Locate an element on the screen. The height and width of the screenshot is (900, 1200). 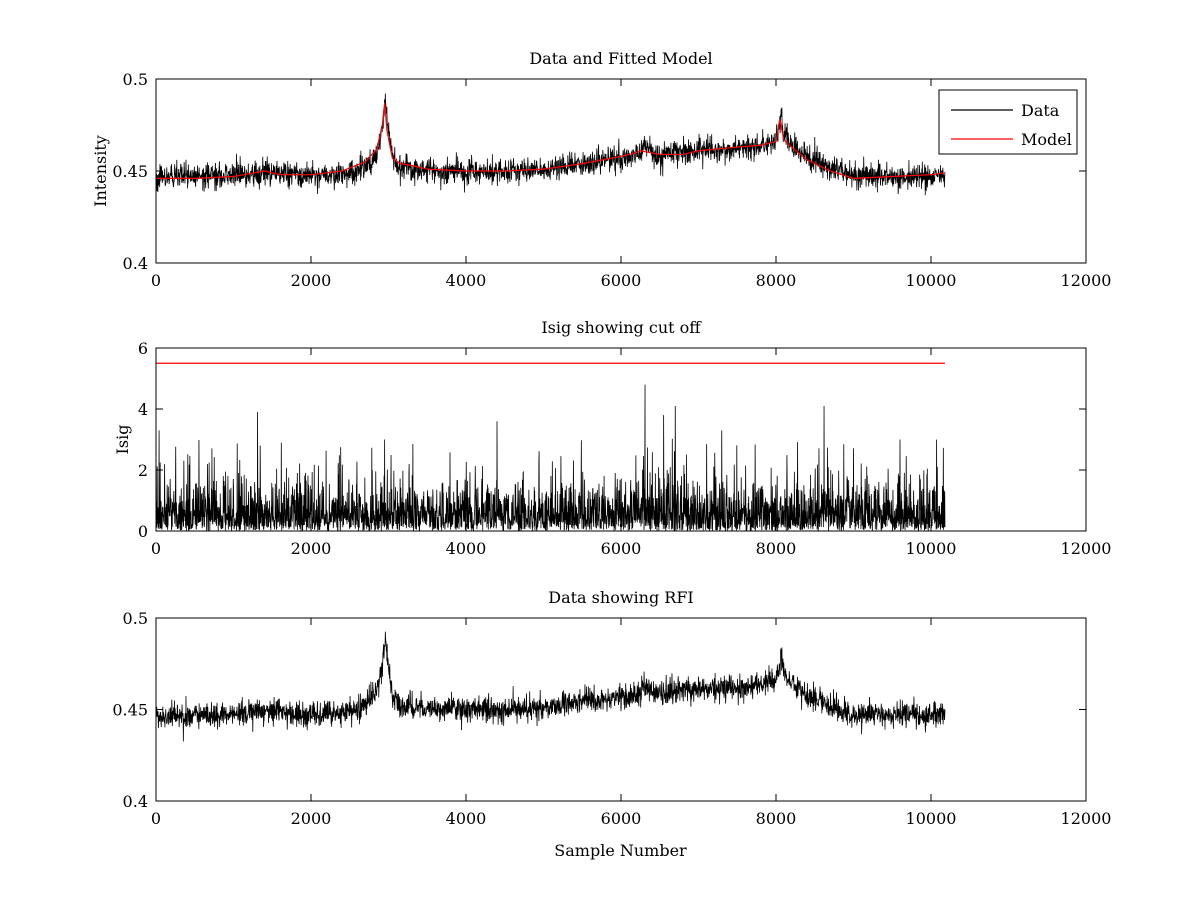
y-axis-label: Intensity is located at coordinates (100, 171).